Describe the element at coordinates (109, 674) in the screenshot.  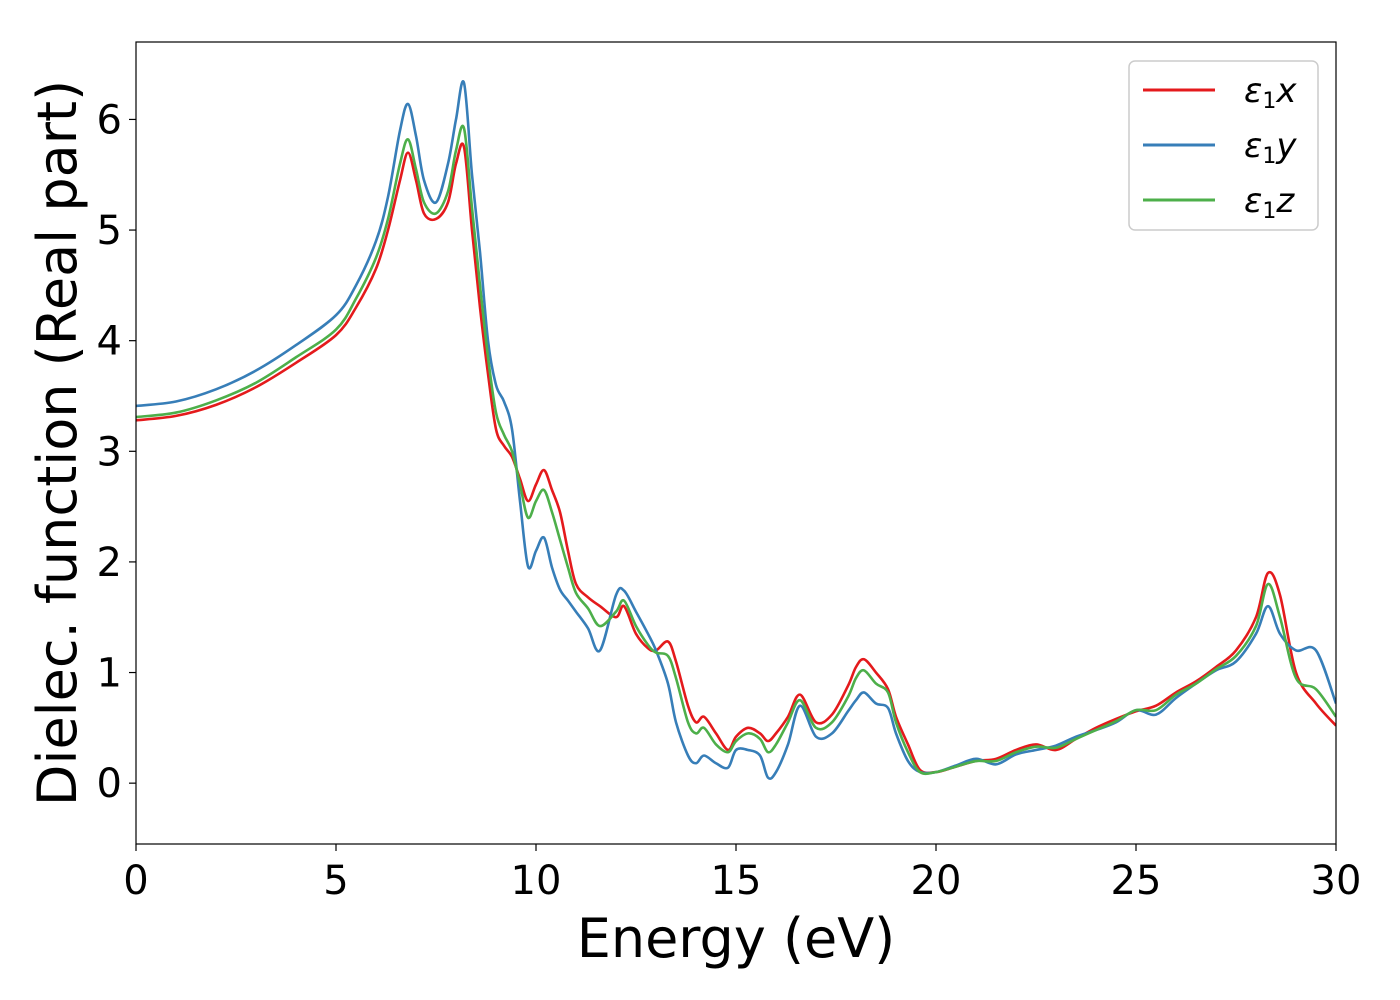
I see `y-tick-label: 1` at that location.